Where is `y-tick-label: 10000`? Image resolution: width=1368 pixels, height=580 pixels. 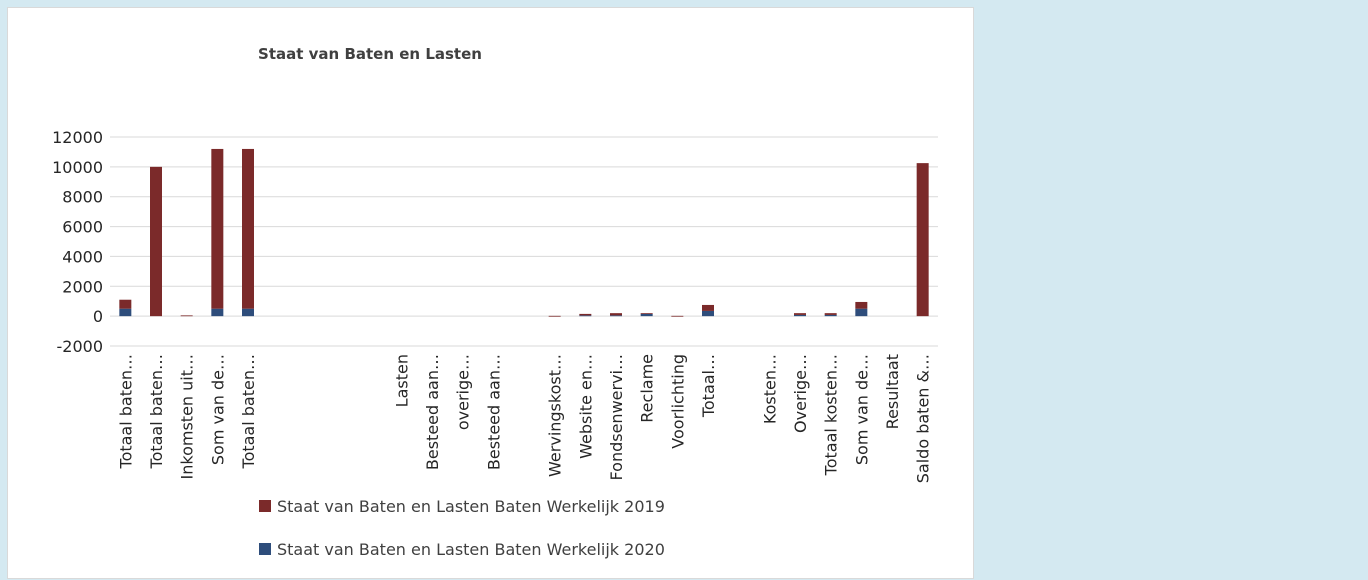
y-tick-label: 10000 is located at coordinates (77, 167).